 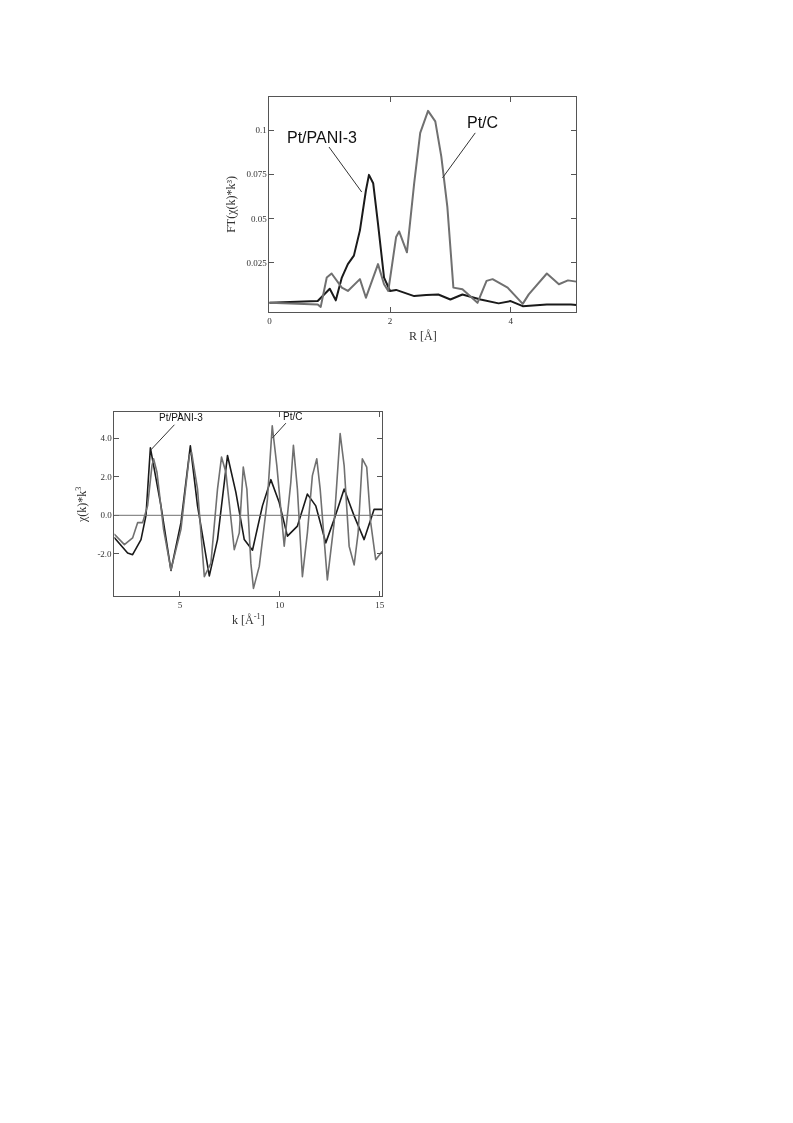 I want to click on x-tick-label: 10, so click(x=280, y=605).